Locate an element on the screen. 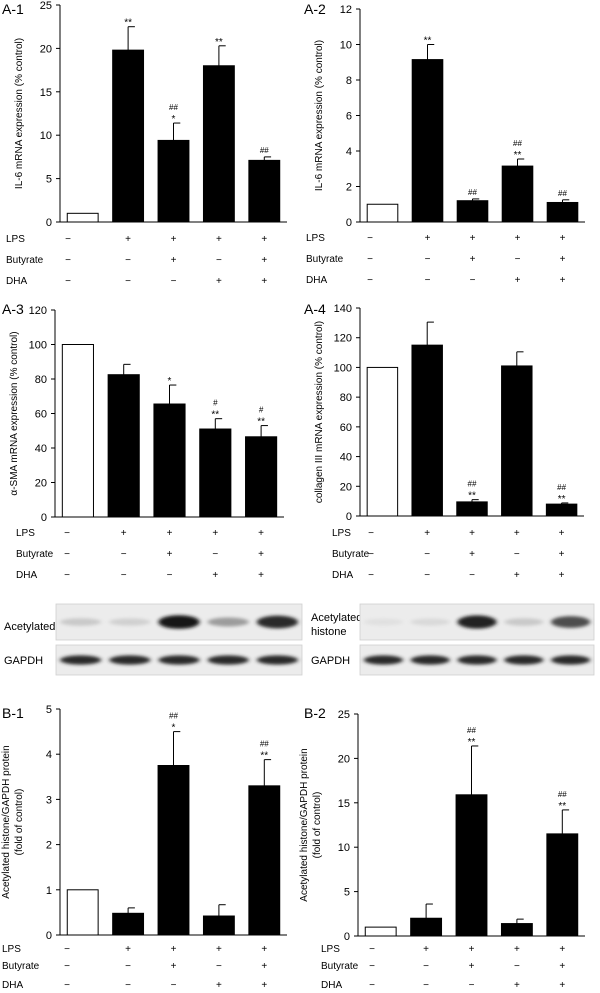 The image size is (600, 993). y-tick-label: 15 is located at coordinates (46, 93).